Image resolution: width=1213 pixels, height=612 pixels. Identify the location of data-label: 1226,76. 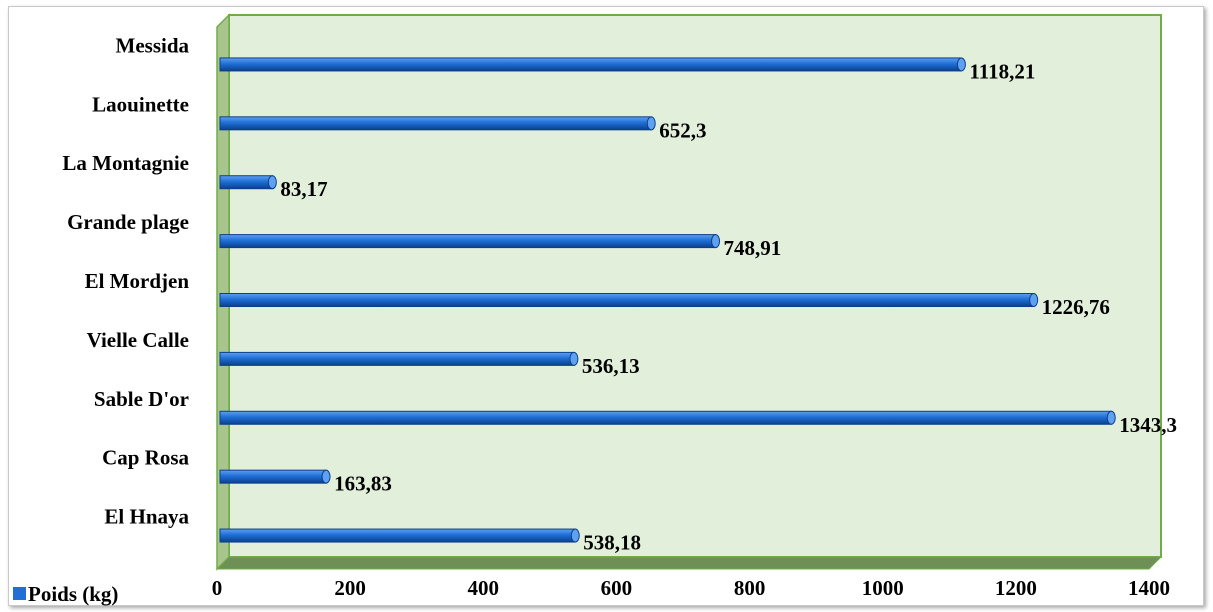
(1076, 307).